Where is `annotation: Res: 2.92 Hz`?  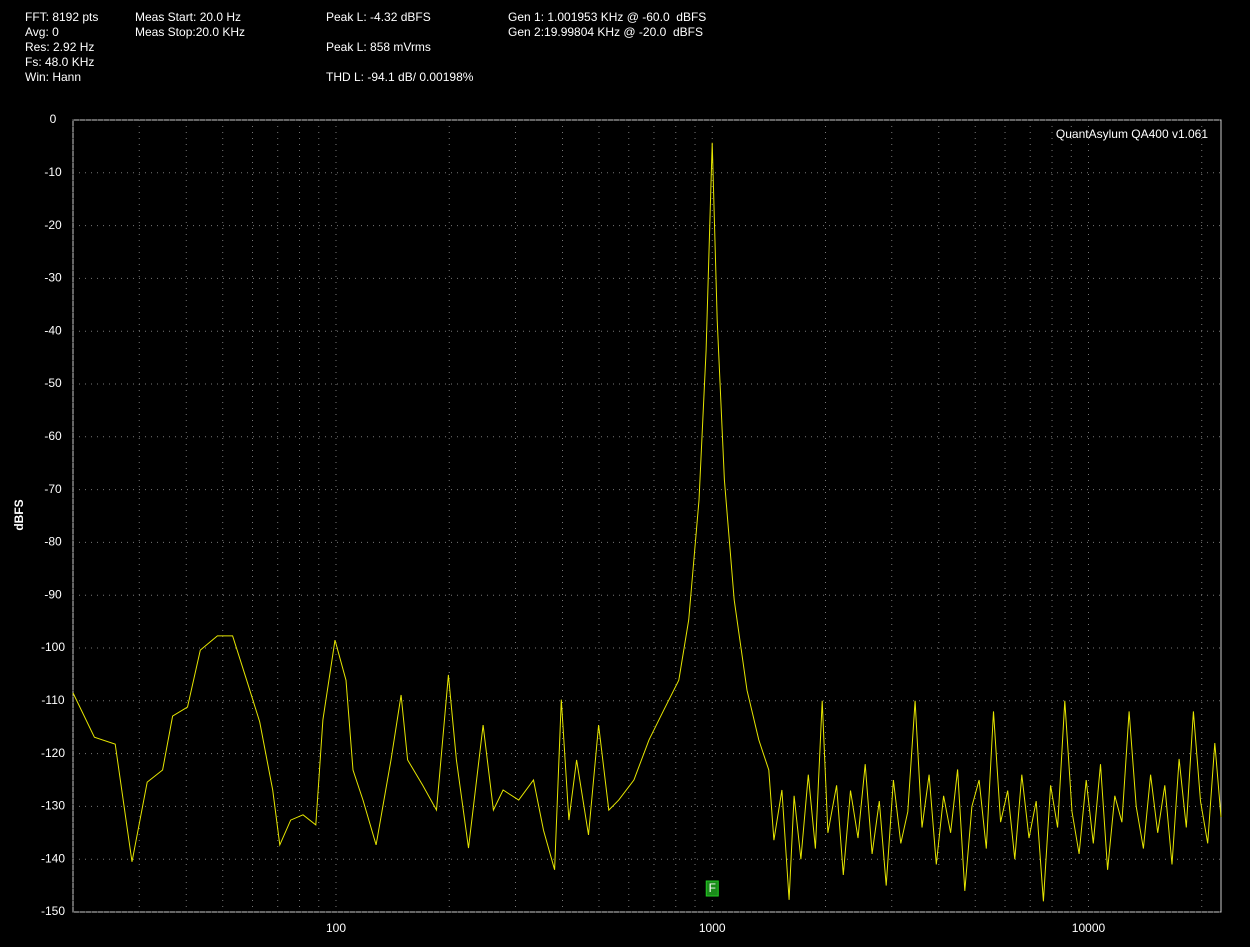
annotation: Res: 2.92 Hz is located at coordinates (59, 47).